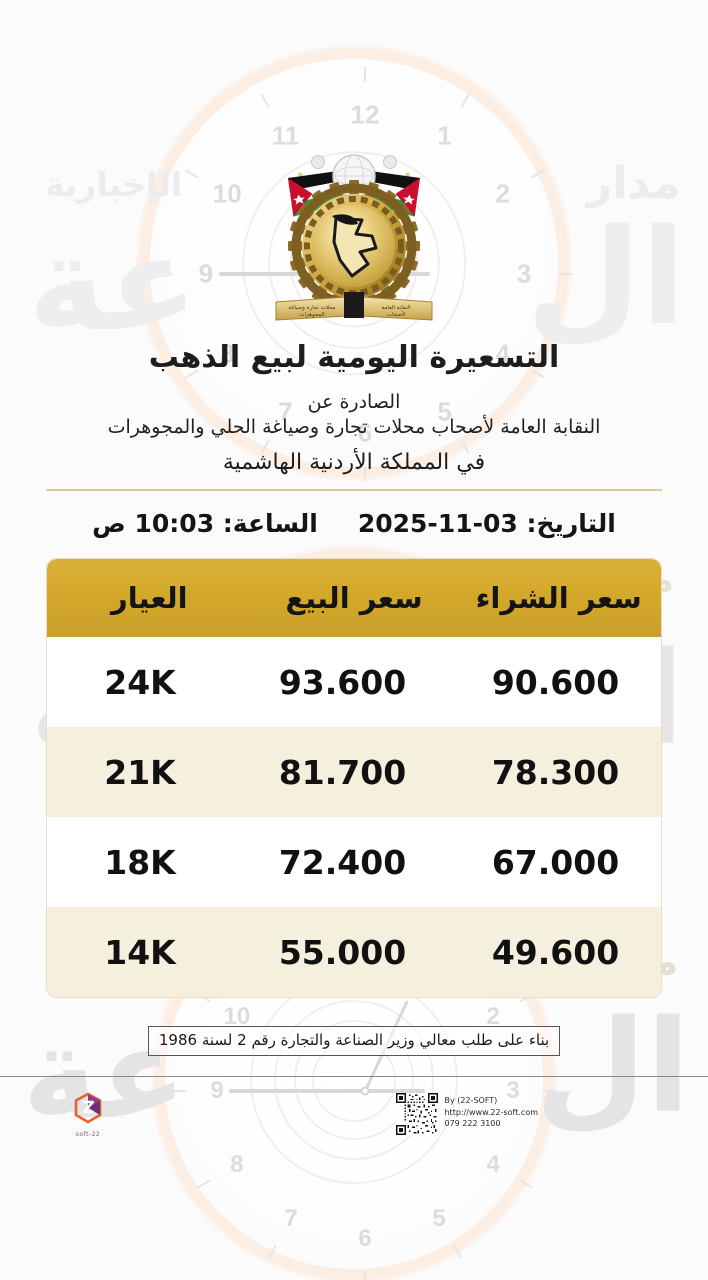 Image resolution: width=708 pixels, height=1280 pixels. I want to click on table-row: 90.600 93.600 24K, so click(354, 682).